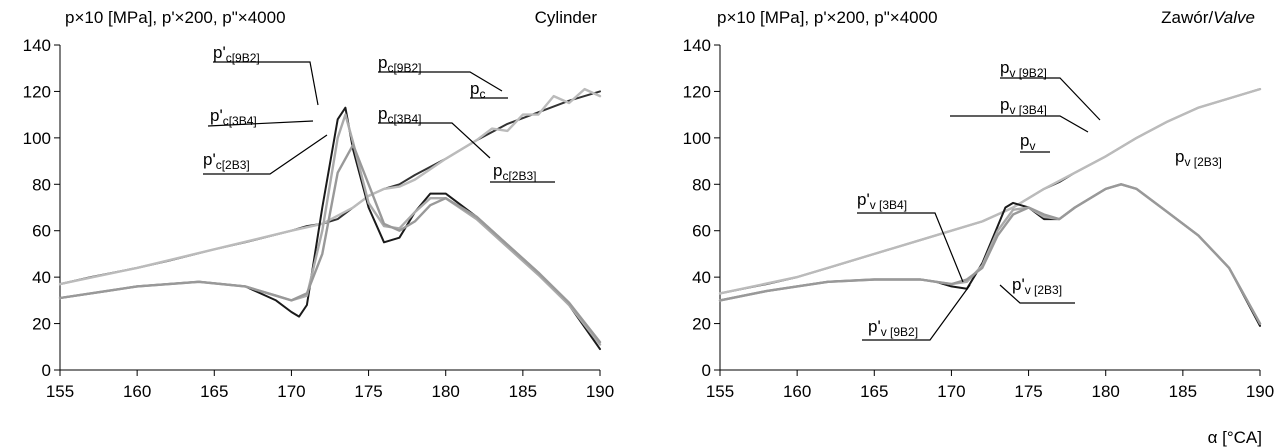 This screenshot has width=1281, height=448. What do you see at coordinates (1050, 99) in the screenshot?
I see `leader-p-v-9b2` at bounding box center [1050, 99].